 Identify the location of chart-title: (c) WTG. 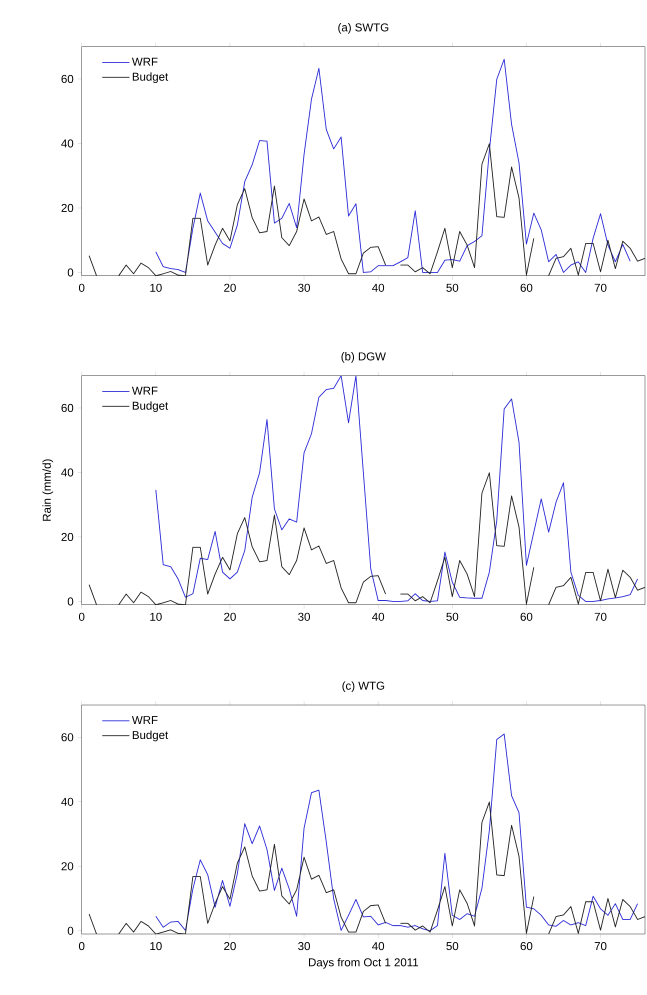
(363, 686).